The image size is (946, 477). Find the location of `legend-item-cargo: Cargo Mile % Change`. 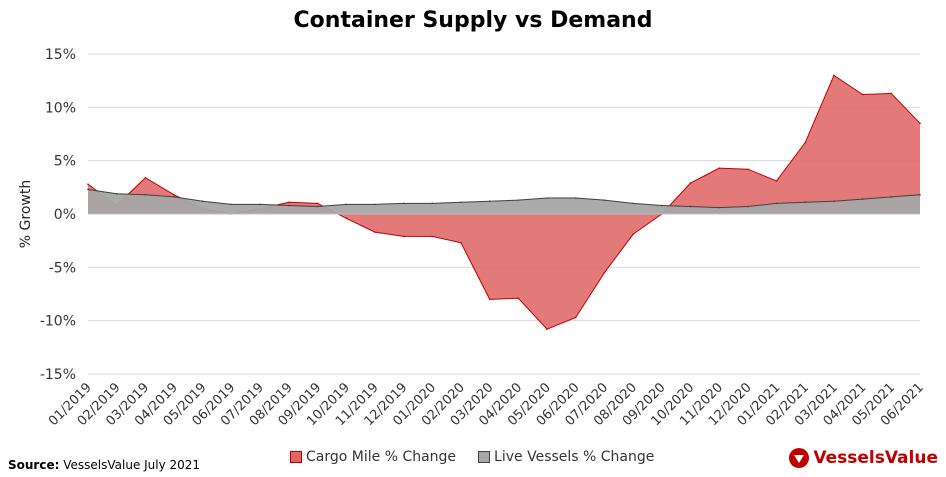

legend-item-cargo: Cargo Mile % Change is located at coordinates (373, 457).